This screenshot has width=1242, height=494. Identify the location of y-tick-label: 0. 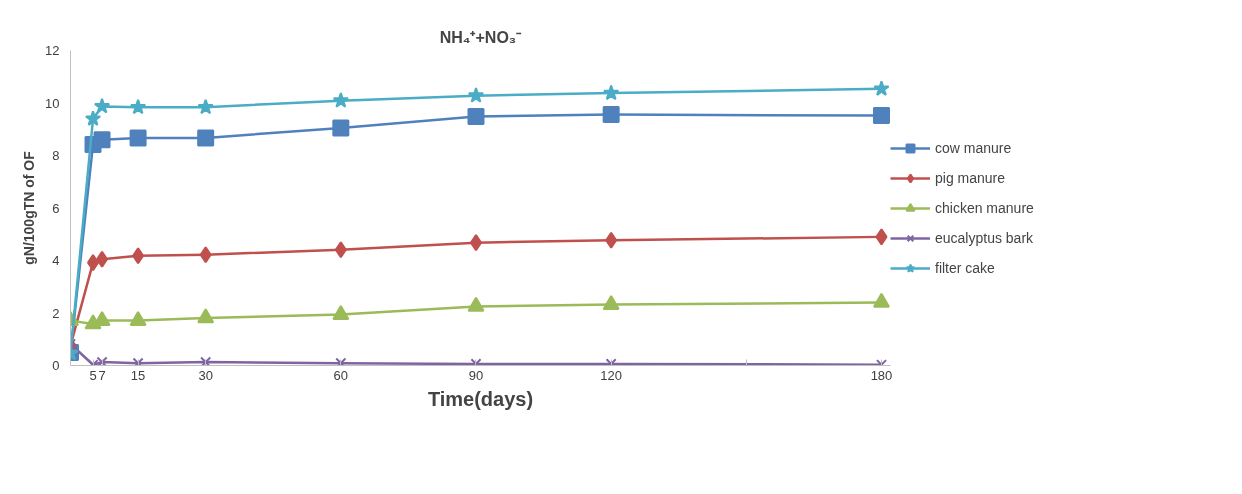
(56, 365).